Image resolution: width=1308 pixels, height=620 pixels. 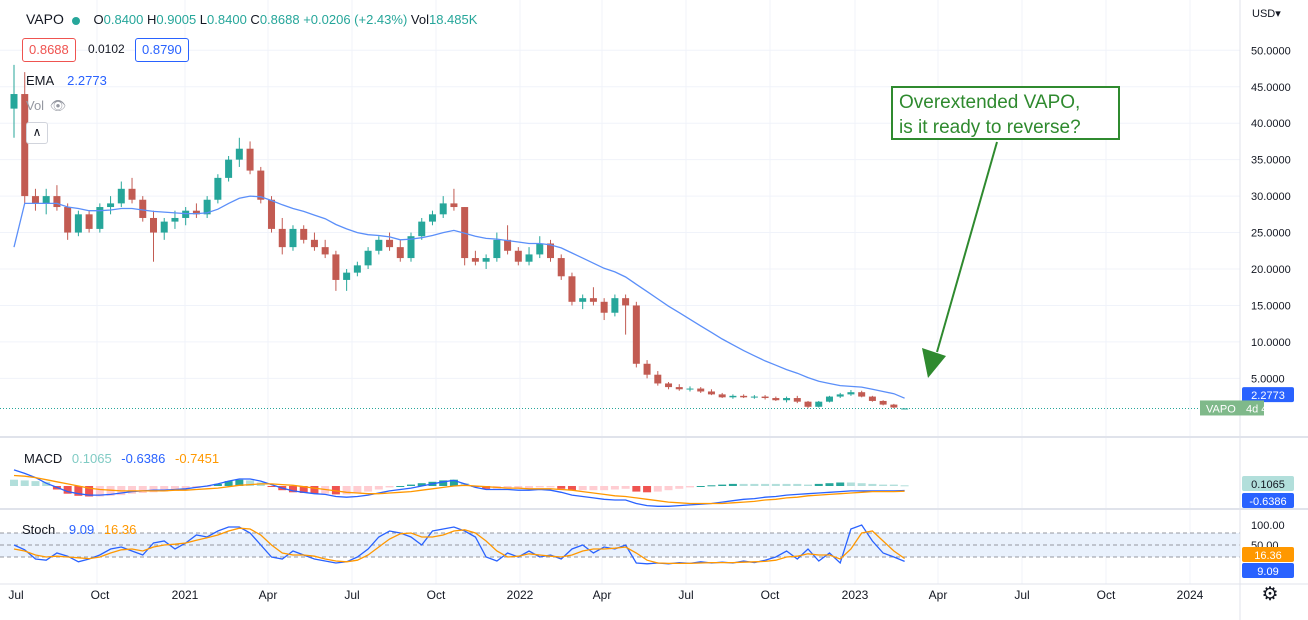 I want to click on symbol-title: VAPO, so click(x=45, y=19).